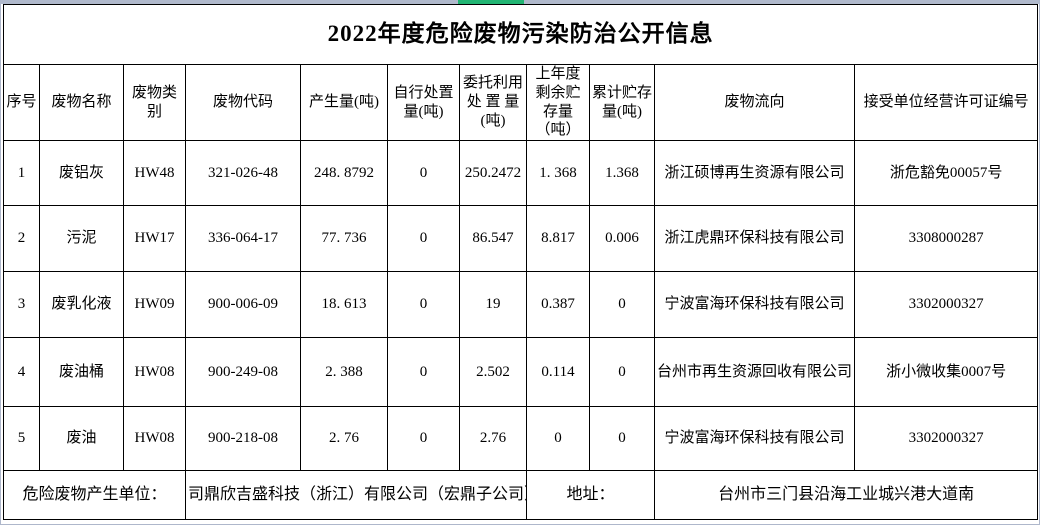  What do you see at coordinates (344, 372) in the screenshot?
I see `cell-production: 2. 388` at bounding box center [344, 372].